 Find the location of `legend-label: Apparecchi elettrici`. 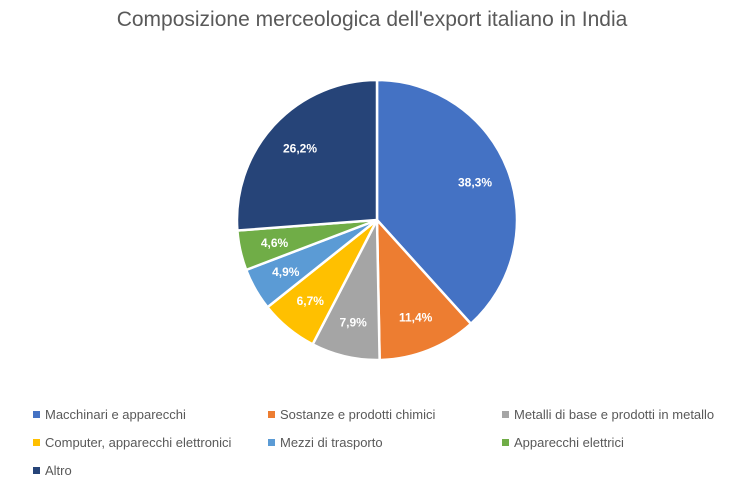

legend-label: Apparecchi elettrici is located at coordinates (569, 442).